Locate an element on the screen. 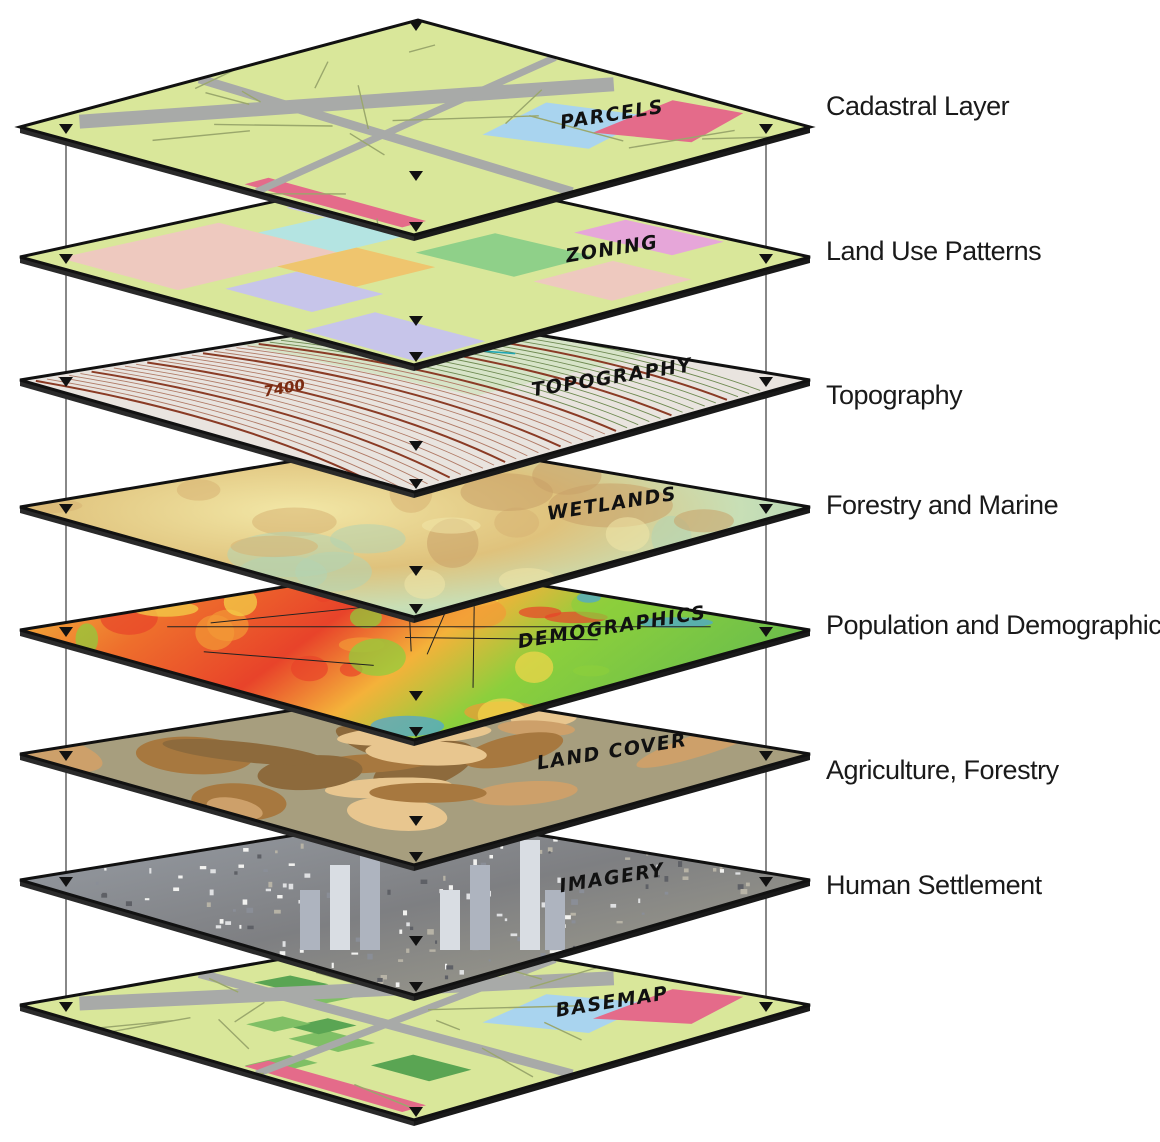  layer-demographics: DEMOGRAPHICS is located at coordinates (415, 654).